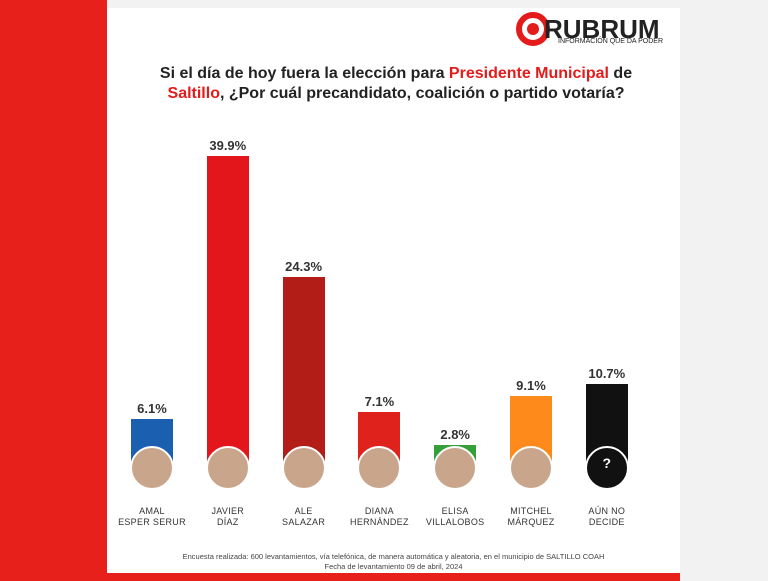 The width and height of the screenshot is (768, 581). Describe the element at coordinates (611, 41) in the screenshot. I see `logo-tagline: INFORMACIÓN QUE DA PODER` at that location.